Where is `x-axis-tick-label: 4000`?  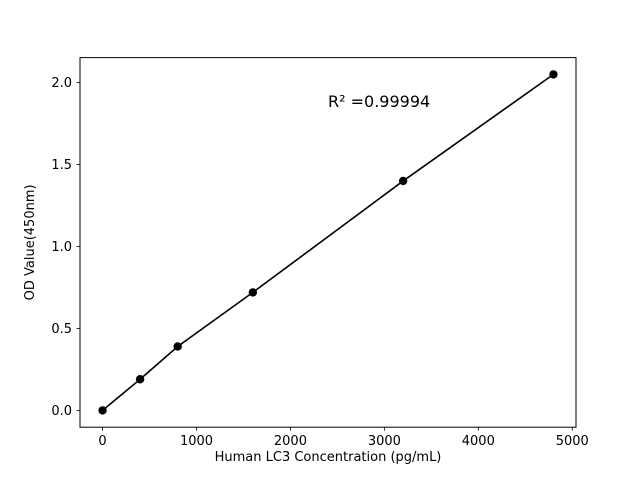
x-axis-tick-label: 4000 is located at coordinates (478, 441).